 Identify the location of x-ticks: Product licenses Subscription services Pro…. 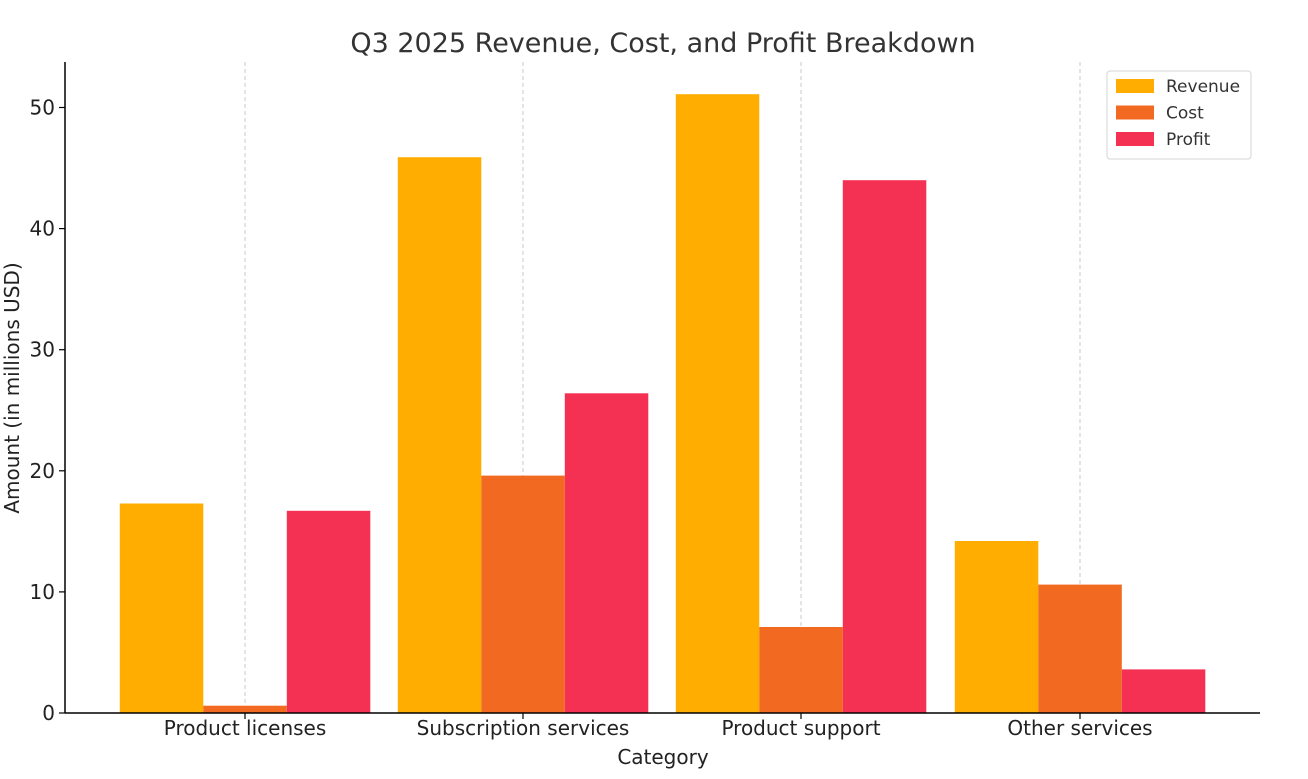
(658, 726).